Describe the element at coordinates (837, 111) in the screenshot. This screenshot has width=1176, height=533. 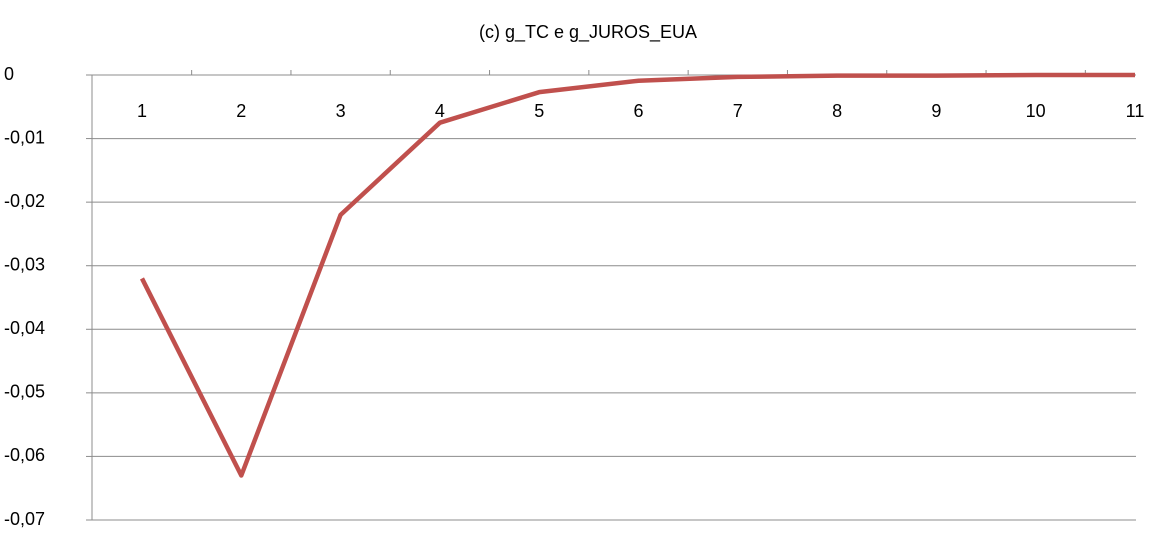
I see `x-tick-label: 8` at that location.